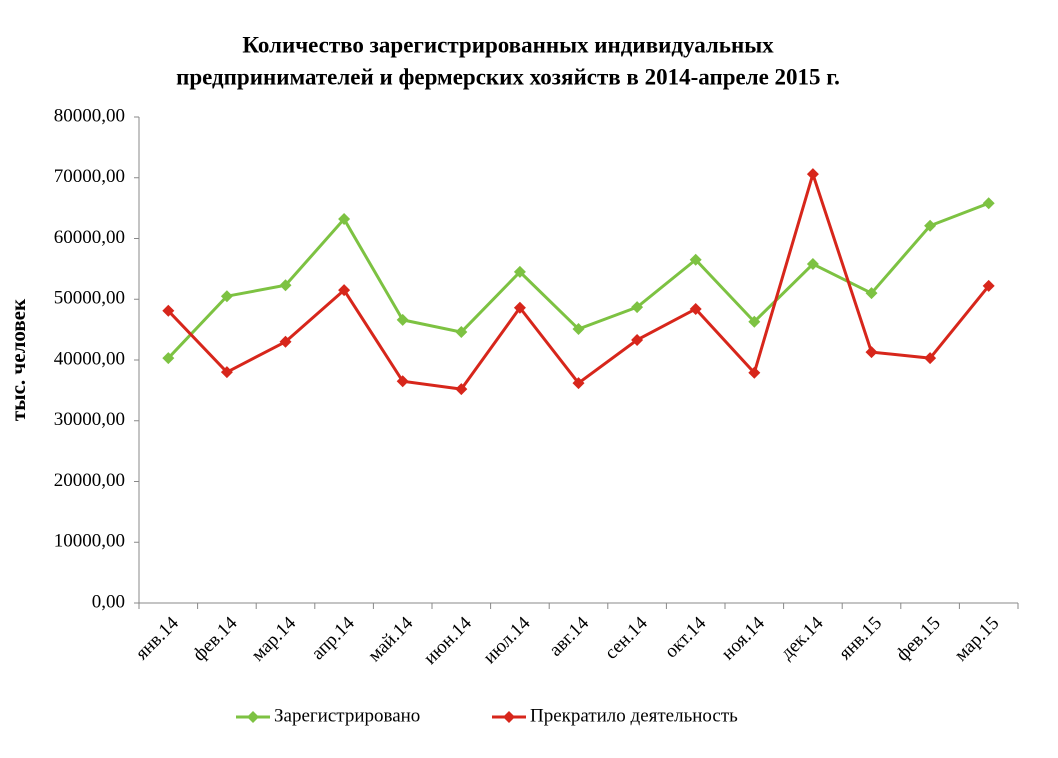 This screenshot has height=758, width=1058. I want to click on y-tick-label: 10000,00, so click(89, 541).